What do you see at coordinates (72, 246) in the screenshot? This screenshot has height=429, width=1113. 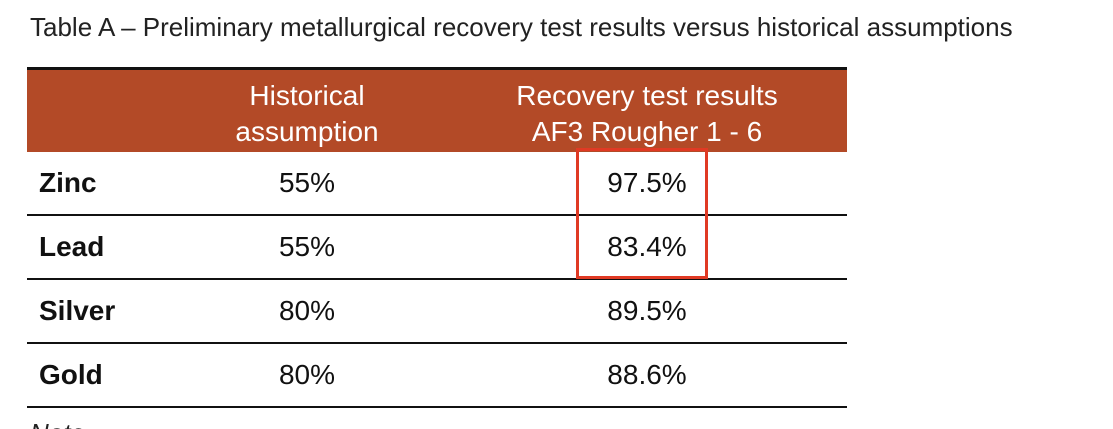 I see `metal-label: Lead` at bounding box center [72, 246].